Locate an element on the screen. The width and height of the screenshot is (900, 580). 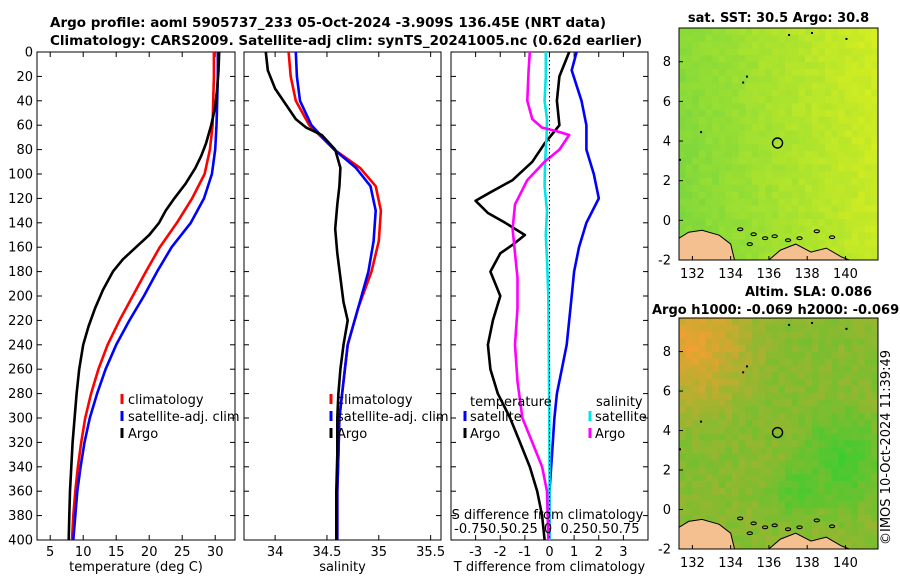
argo-position-marker is located at coordinates (777, 143).